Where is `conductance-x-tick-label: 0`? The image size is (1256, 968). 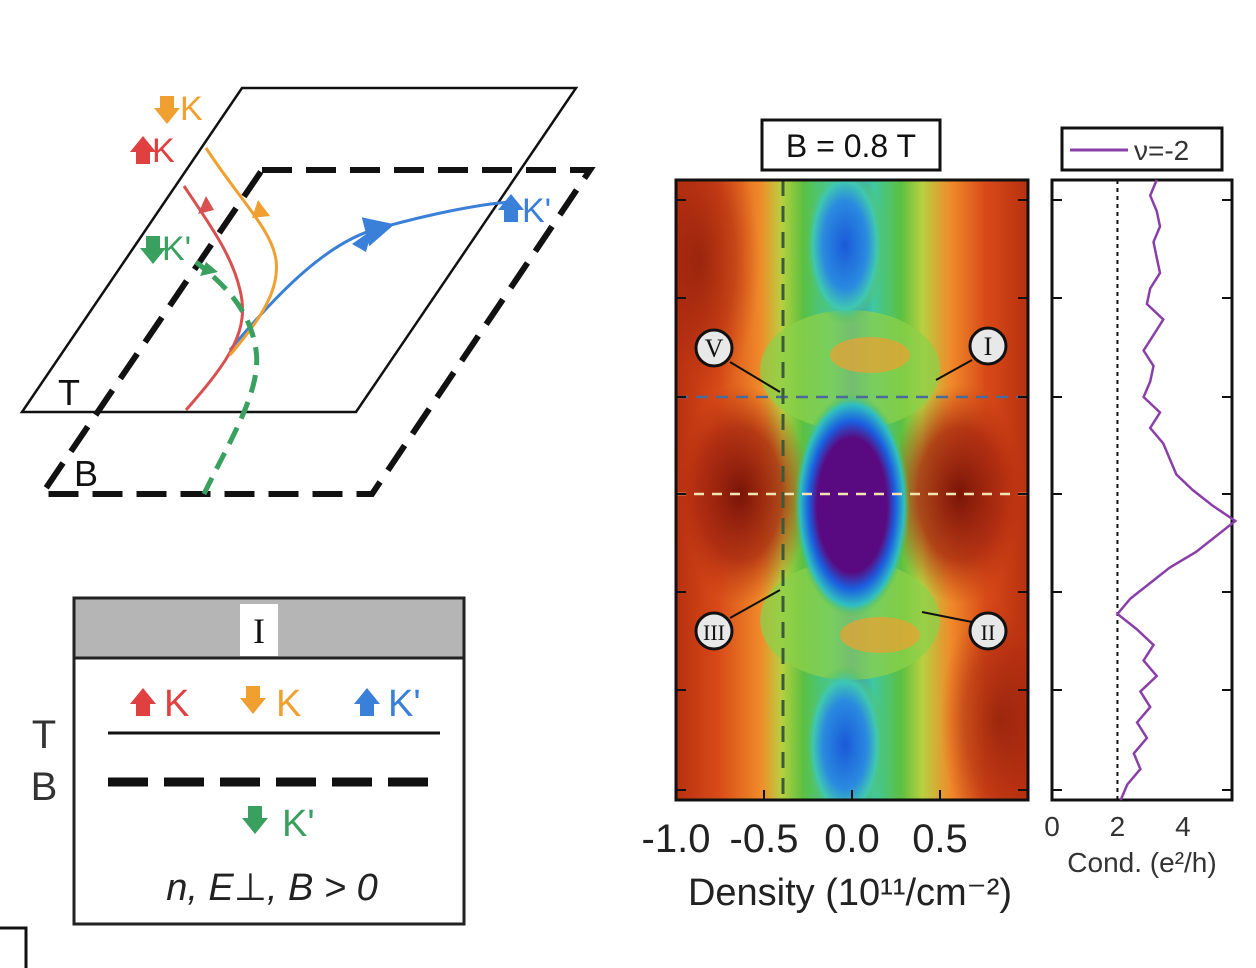 conductance-x-tick-label: 0 is located at coordinates (1052, 826).